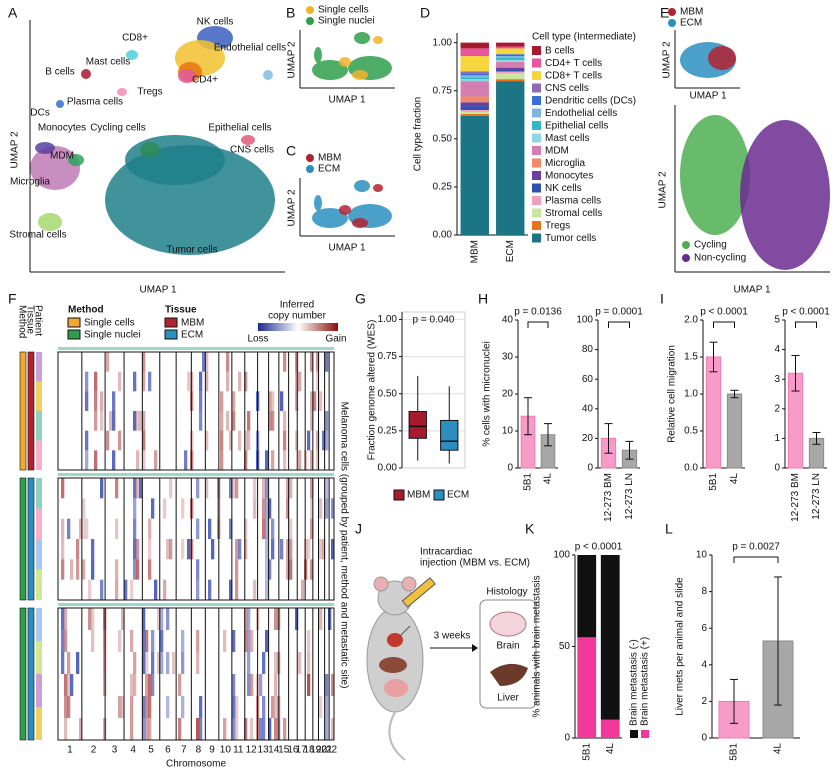  I want to click on legend-label: Stromal cells, so click(573, 213).